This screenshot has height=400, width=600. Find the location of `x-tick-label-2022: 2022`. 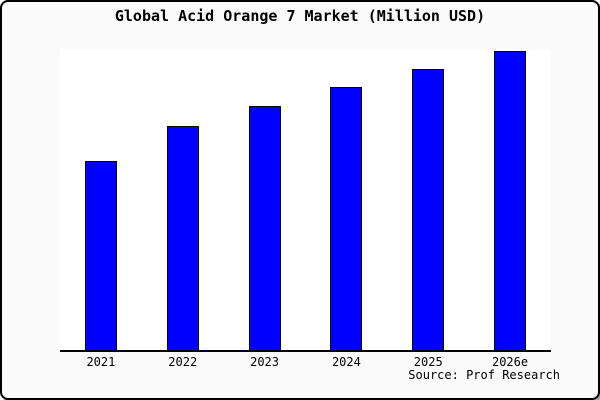

x-tick-label-2022: 2022 is located at coordinates (183, 362).